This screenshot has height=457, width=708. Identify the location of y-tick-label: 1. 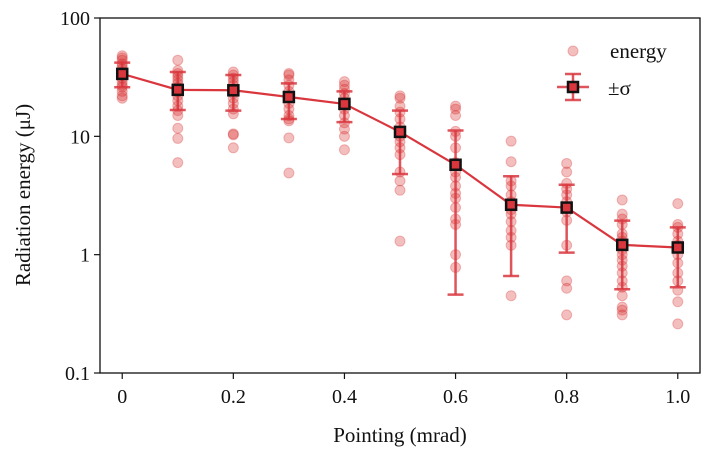
(85, 256).